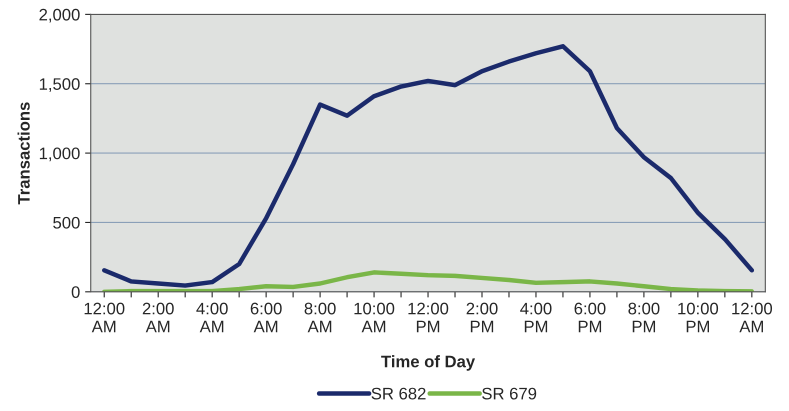  I want to click on x-tick-label: 10:00 AM, so click(374, 317).